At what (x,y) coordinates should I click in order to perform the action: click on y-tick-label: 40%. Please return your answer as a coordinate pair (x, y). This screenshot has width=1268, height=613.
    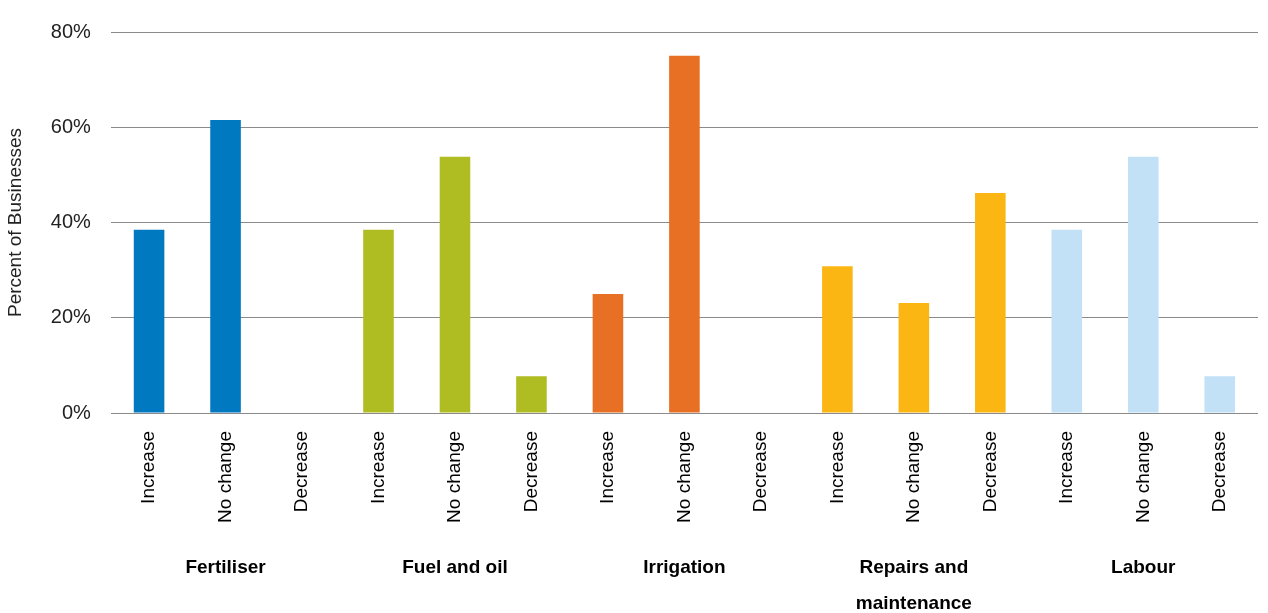
    Looking at the image, I should click on (71, 221).